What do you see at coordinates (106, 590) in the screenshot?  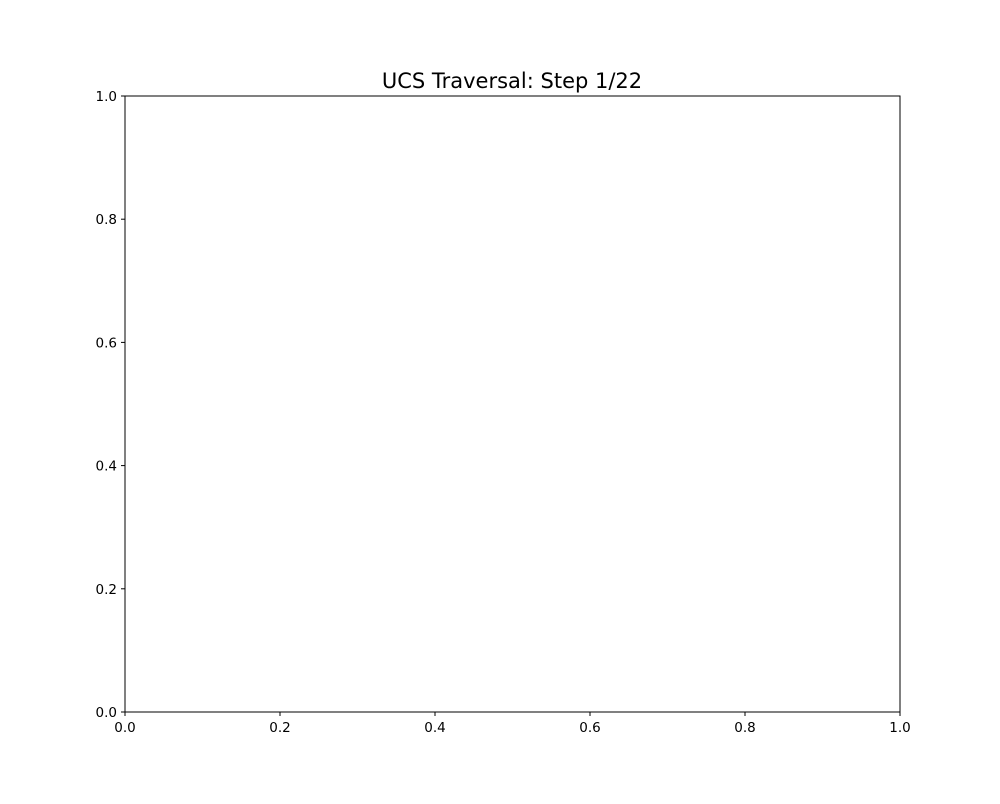 I see `y-tick-label: 0.2` at bounding box center [106, 590].